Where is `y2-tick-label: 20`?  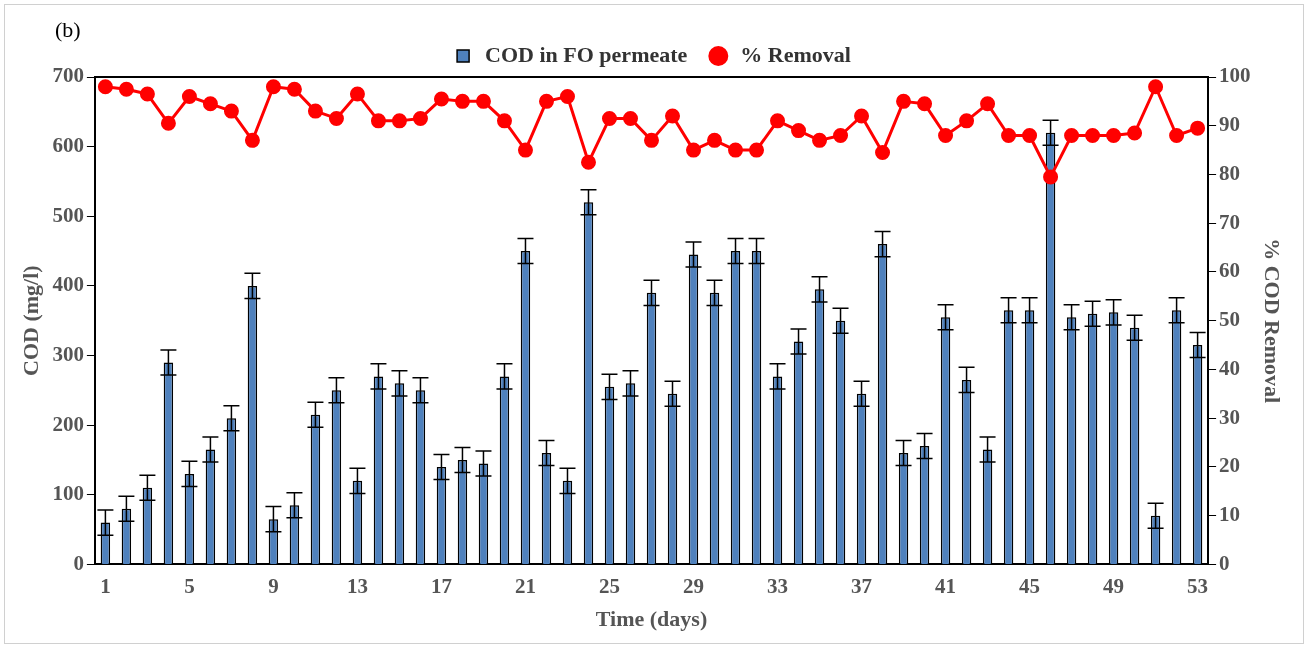 y2-tick-label: 20 is located at coordinates (1230, 465).